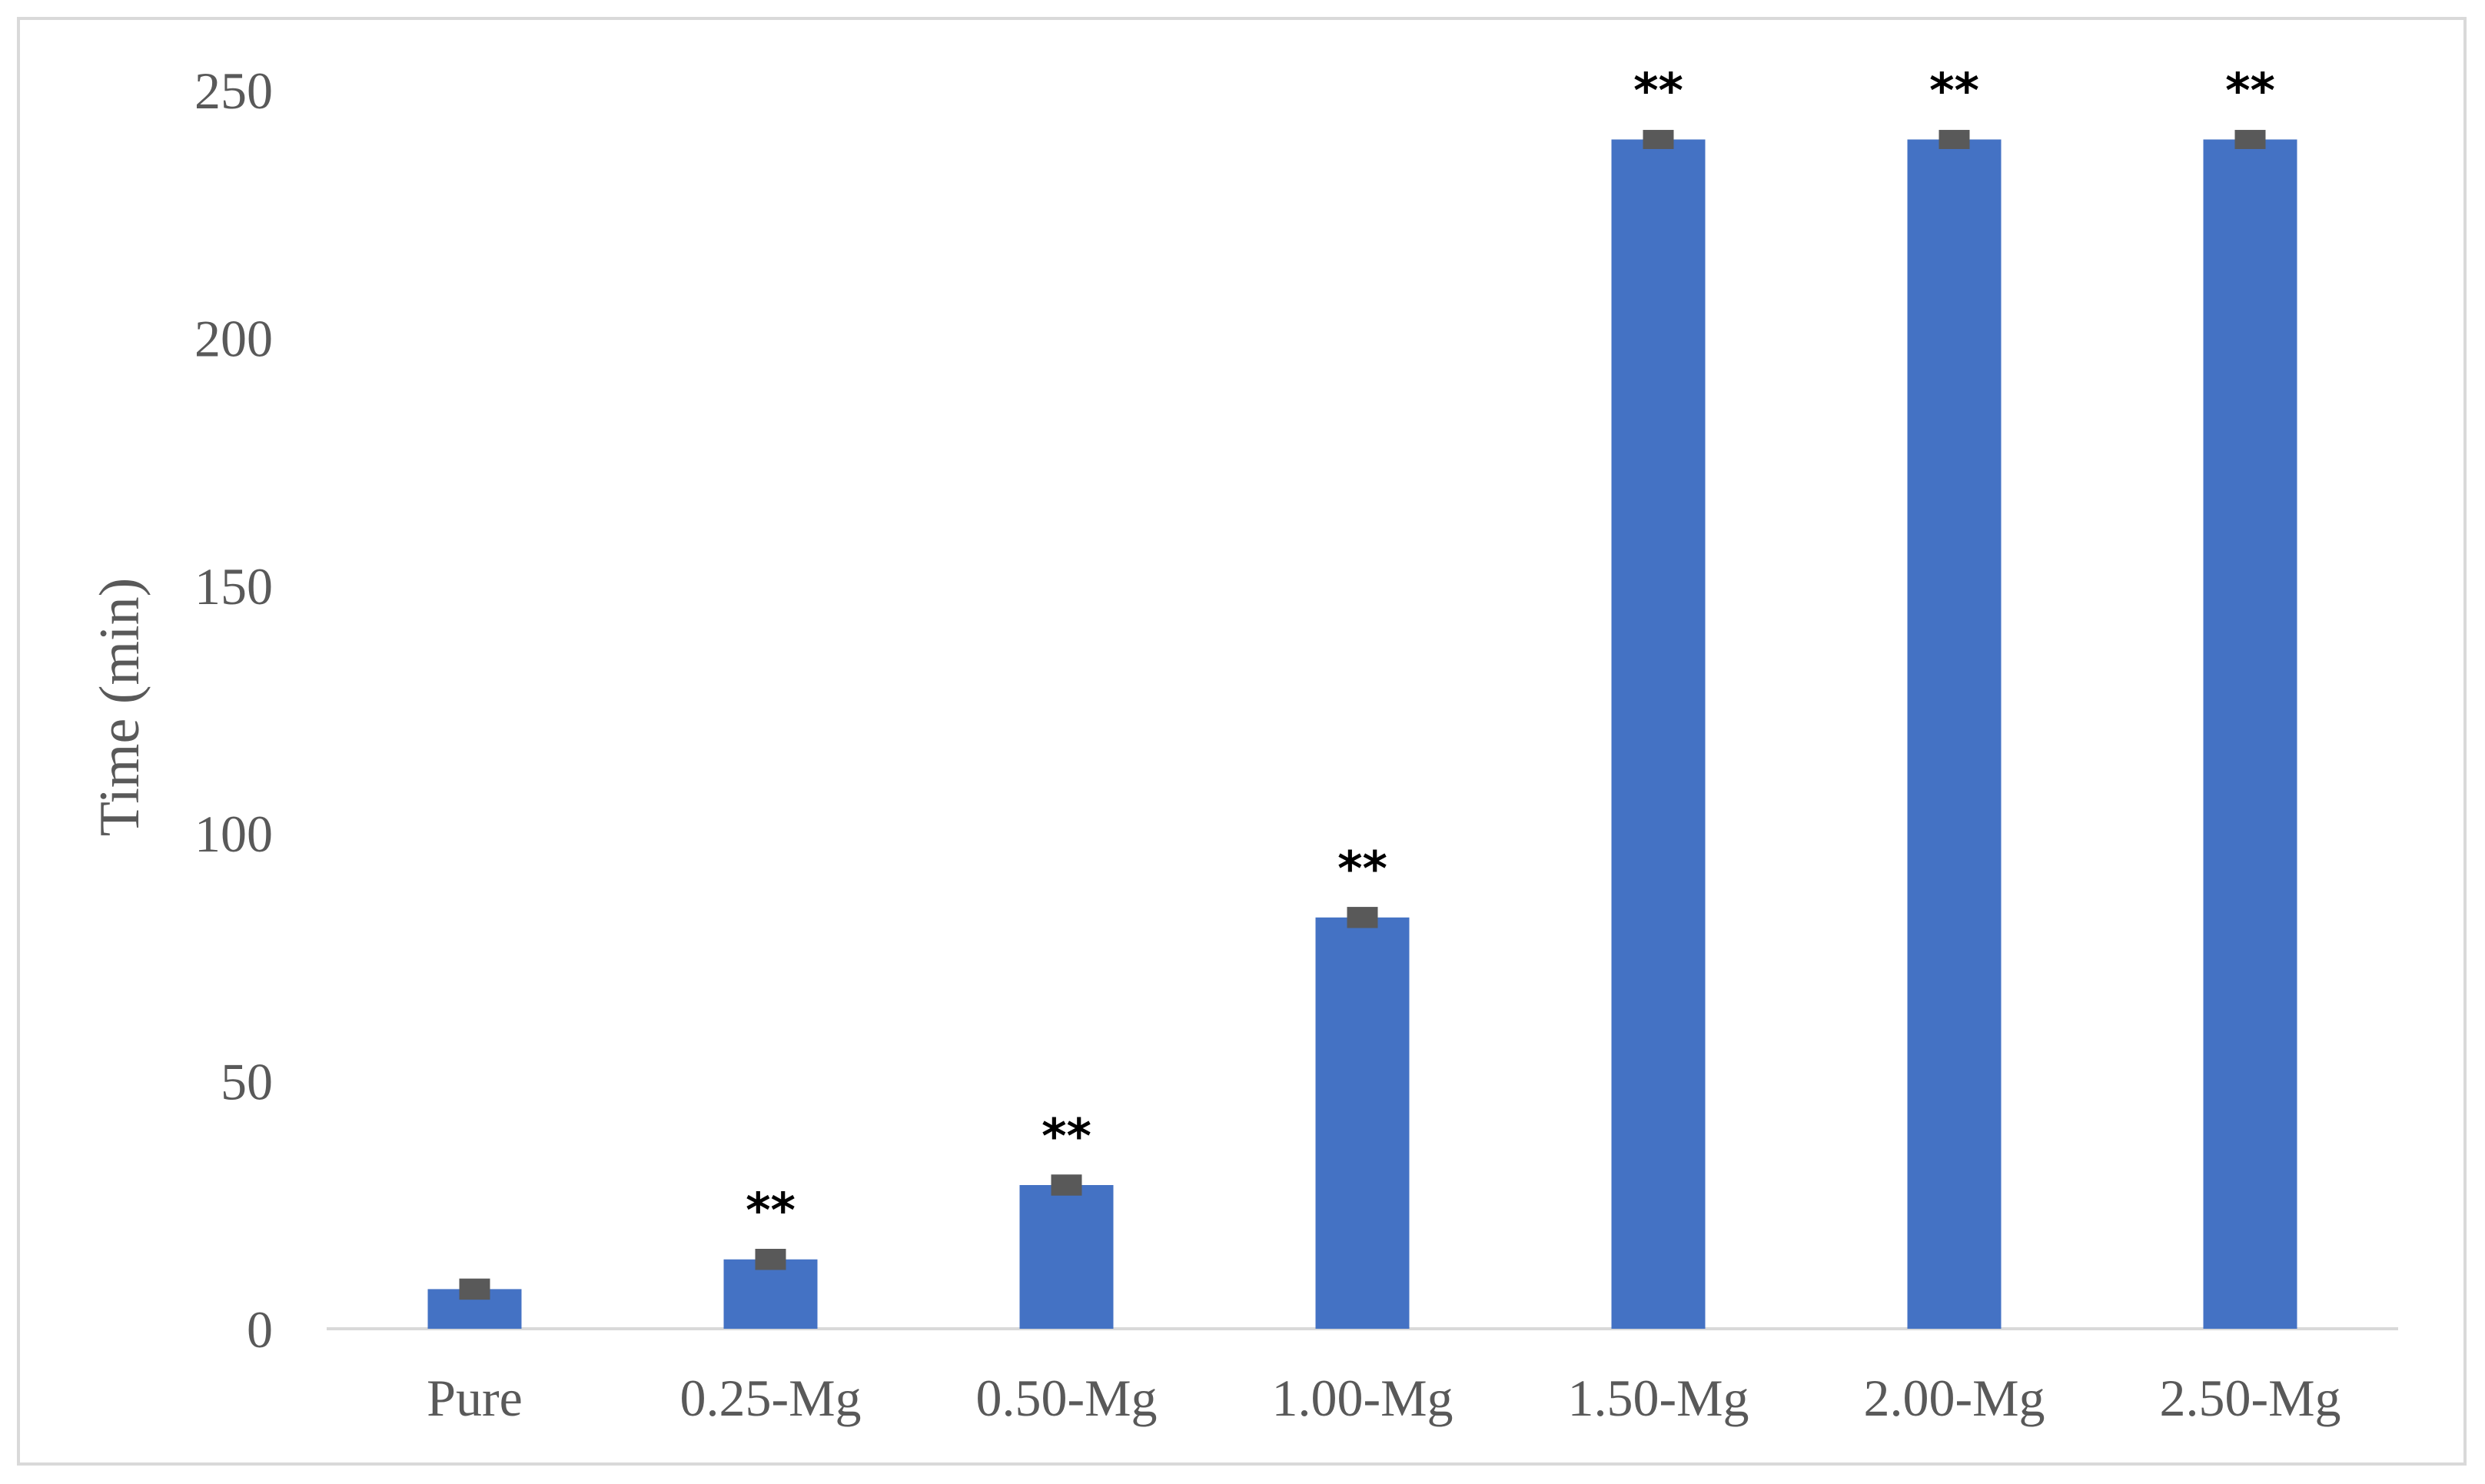 The height and width of the screenshot is (1484, 2485). Describe the element at coordinates (234, 90) in the screenshot. I see `y-tick-label: 250` at that location.